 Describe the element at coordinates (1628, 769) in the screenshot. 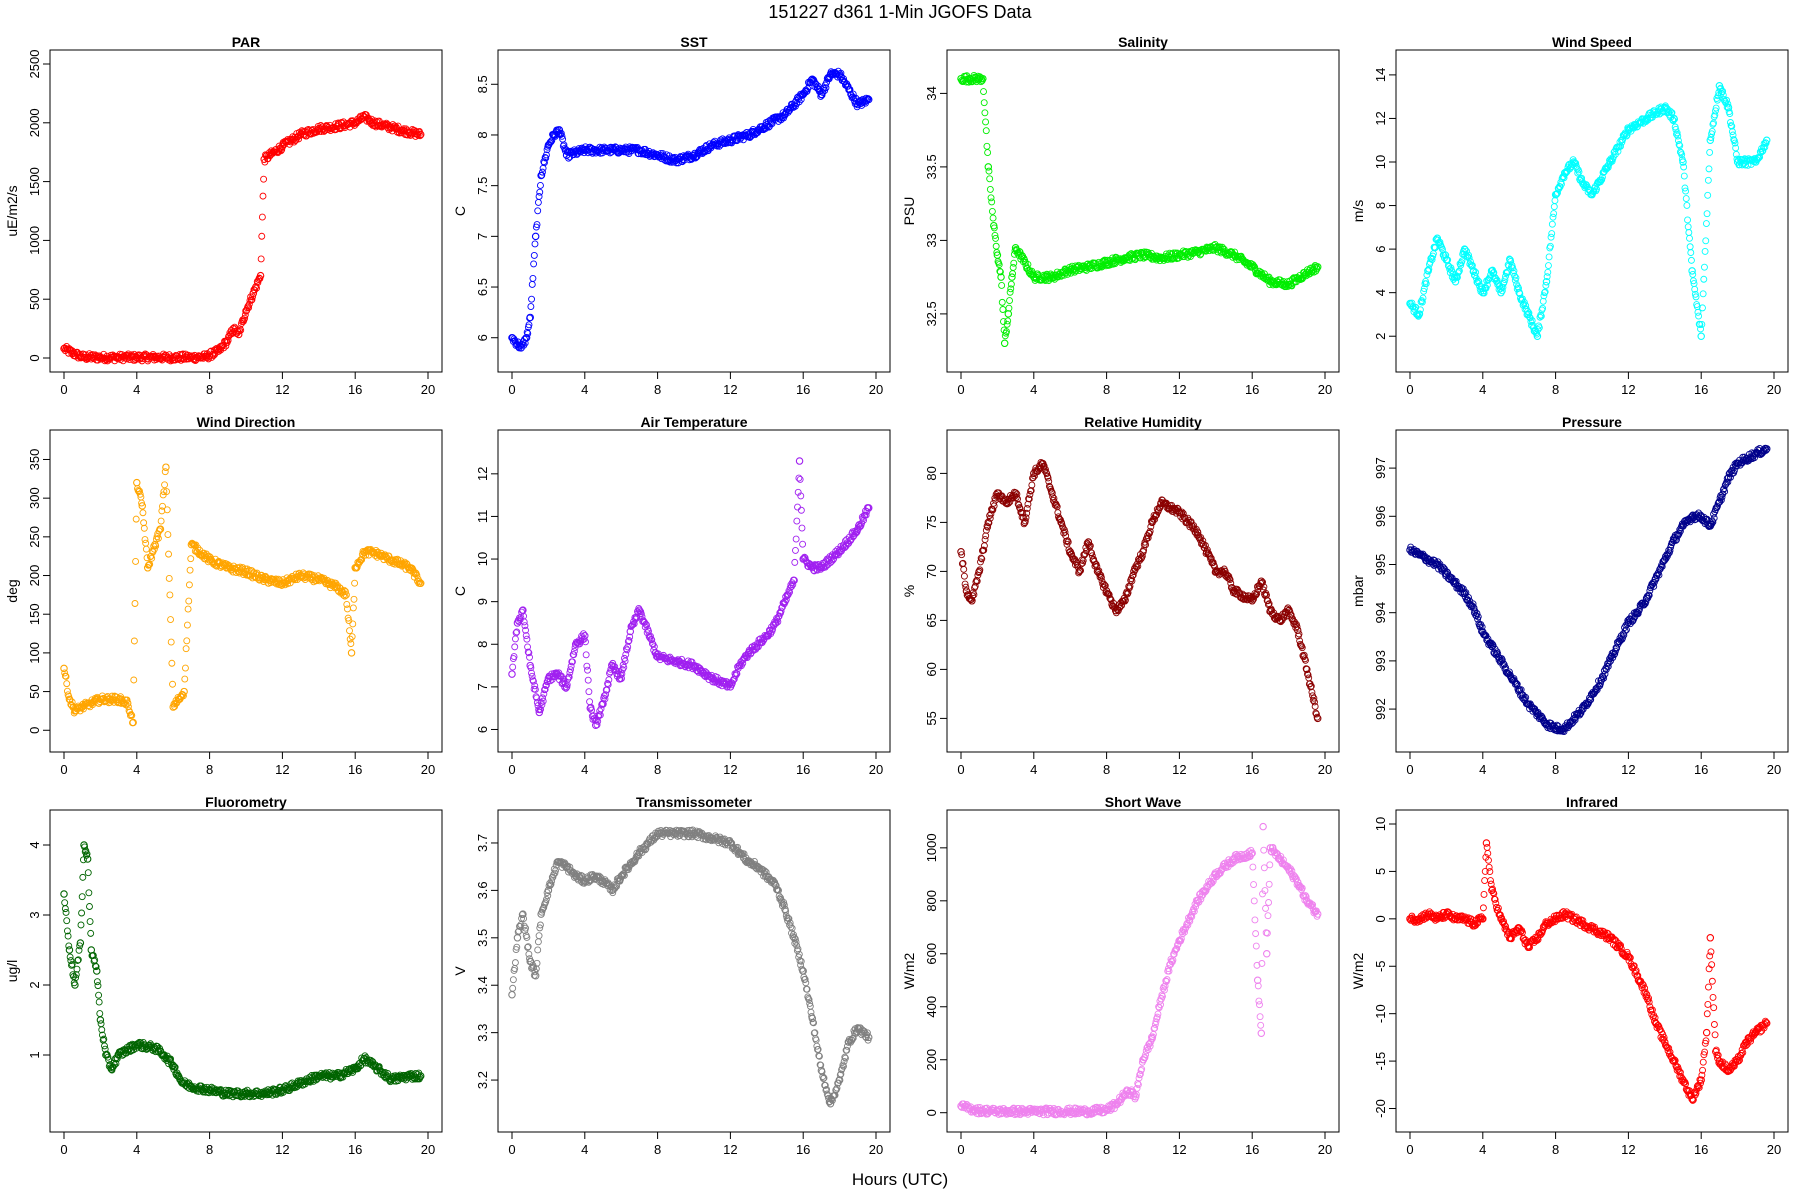

I see `pressure-x-tick-label: 12` at that location.